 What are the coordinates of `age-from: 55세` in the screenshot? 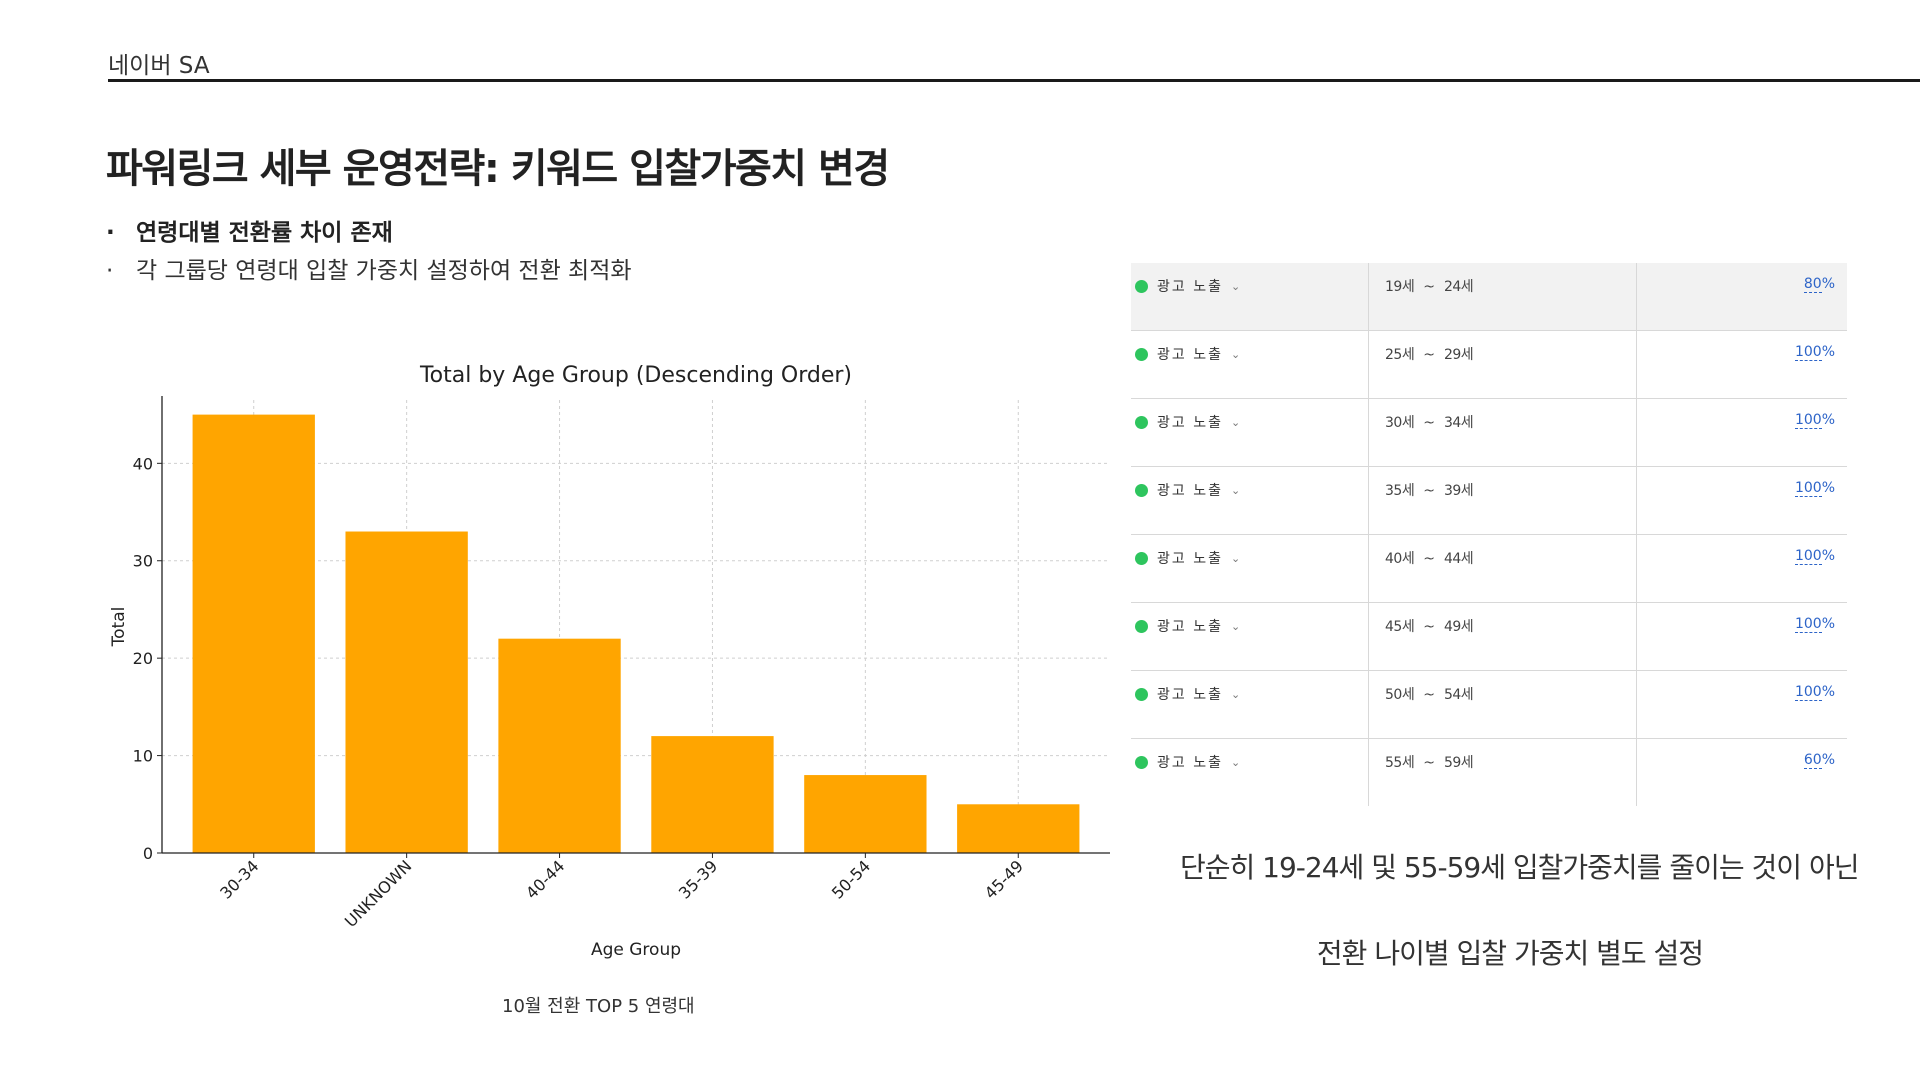 It's located at (1400, 763).